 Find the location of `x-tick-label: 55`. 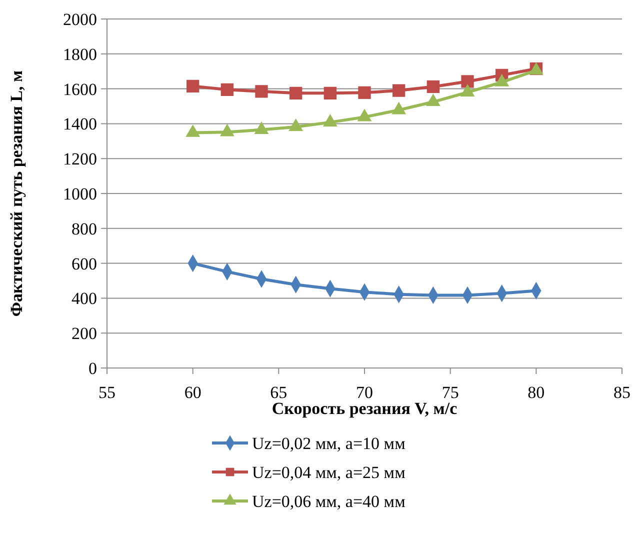

x-tick-label: 55 is located at coordinates (107, 392).